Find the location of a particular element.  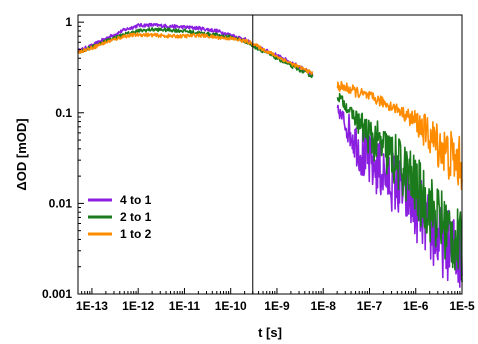

x-tick-label: 1E-6 is located at coordinates (416, 306).